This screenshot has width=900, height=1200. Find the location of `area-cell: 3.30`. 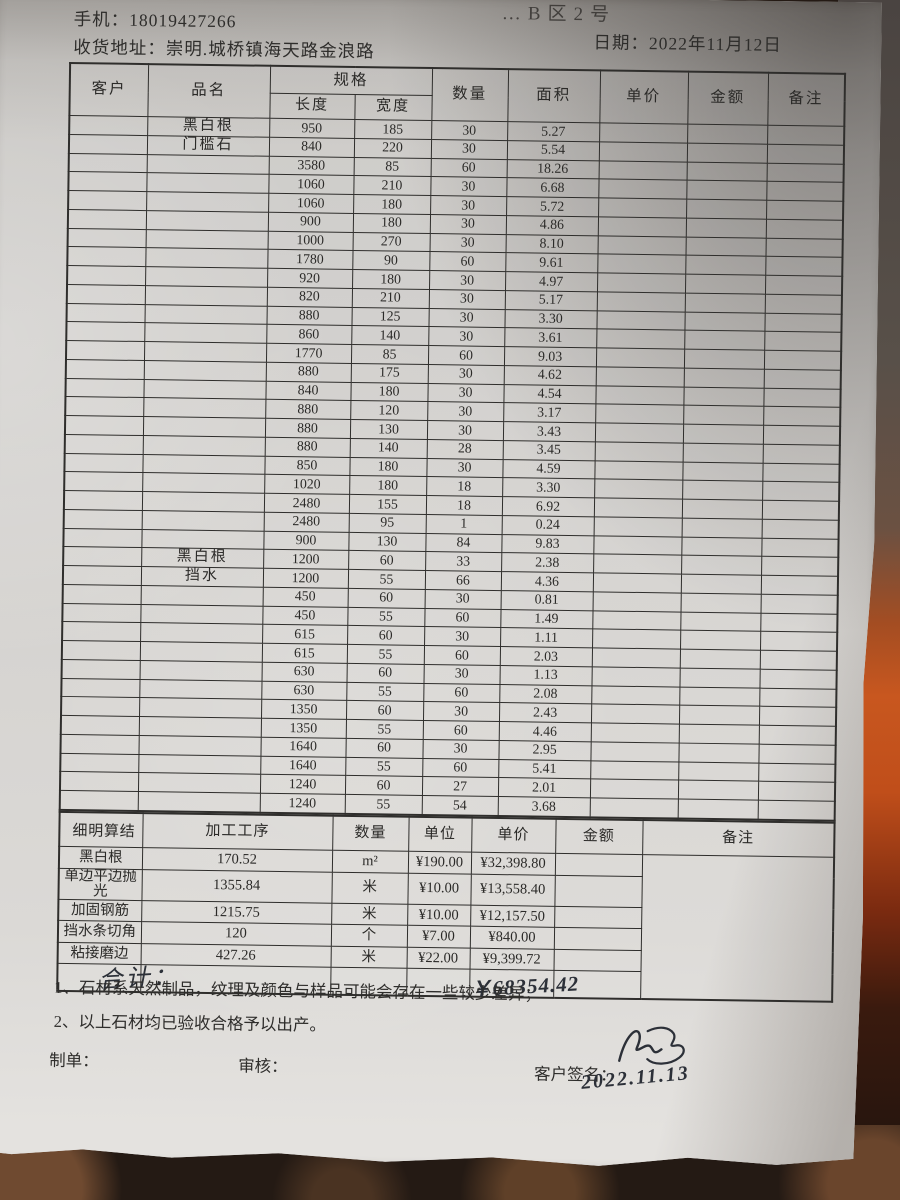

area-cell: 3.30 is located at coordinates (550, 319).